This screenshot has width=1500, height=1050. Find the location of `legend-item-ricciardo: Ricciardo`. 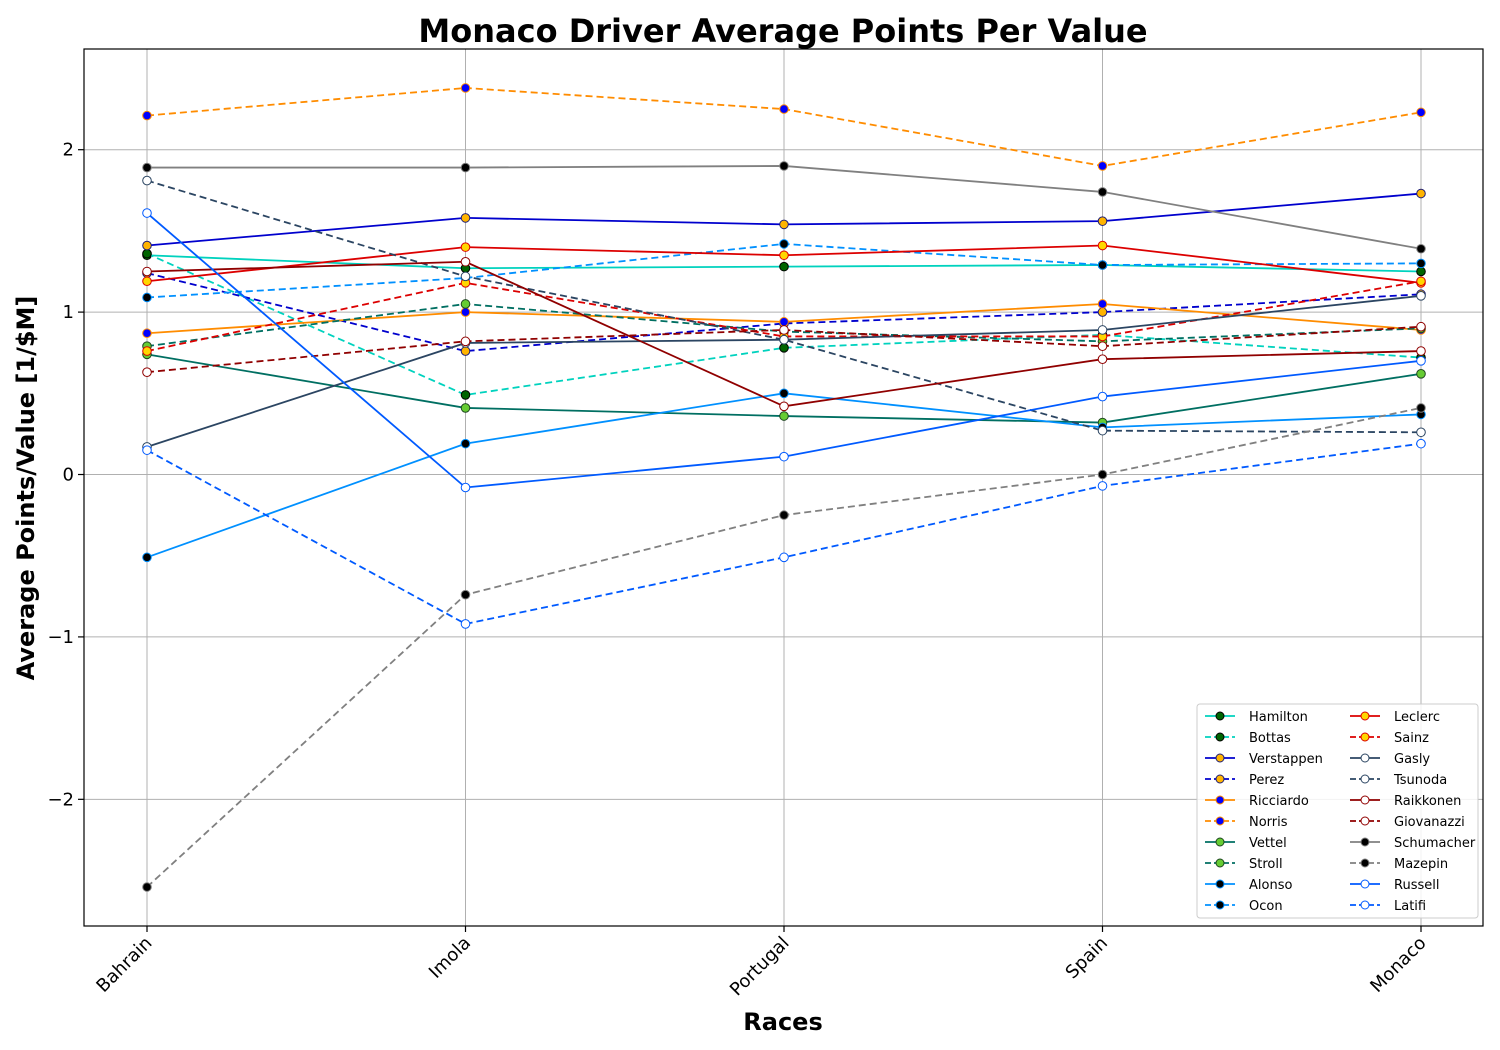

legend-item-ricciardo: Ricciardo is located at coordinates (1257, 801).